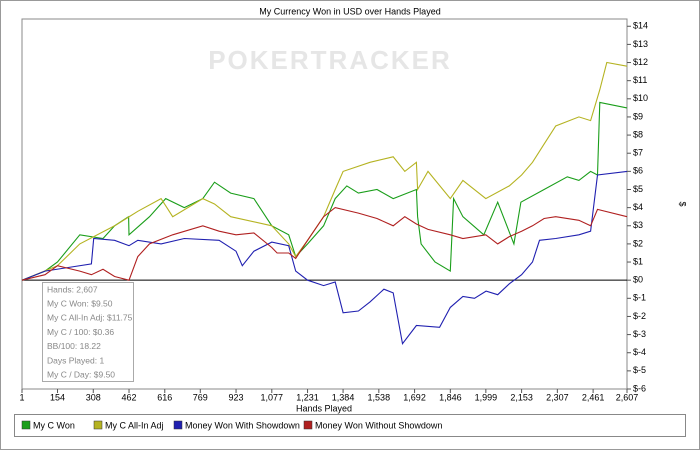 The height and width of the screenshot is (450, 700). I want to click on x-tick-label: 616, so click(164, 397).